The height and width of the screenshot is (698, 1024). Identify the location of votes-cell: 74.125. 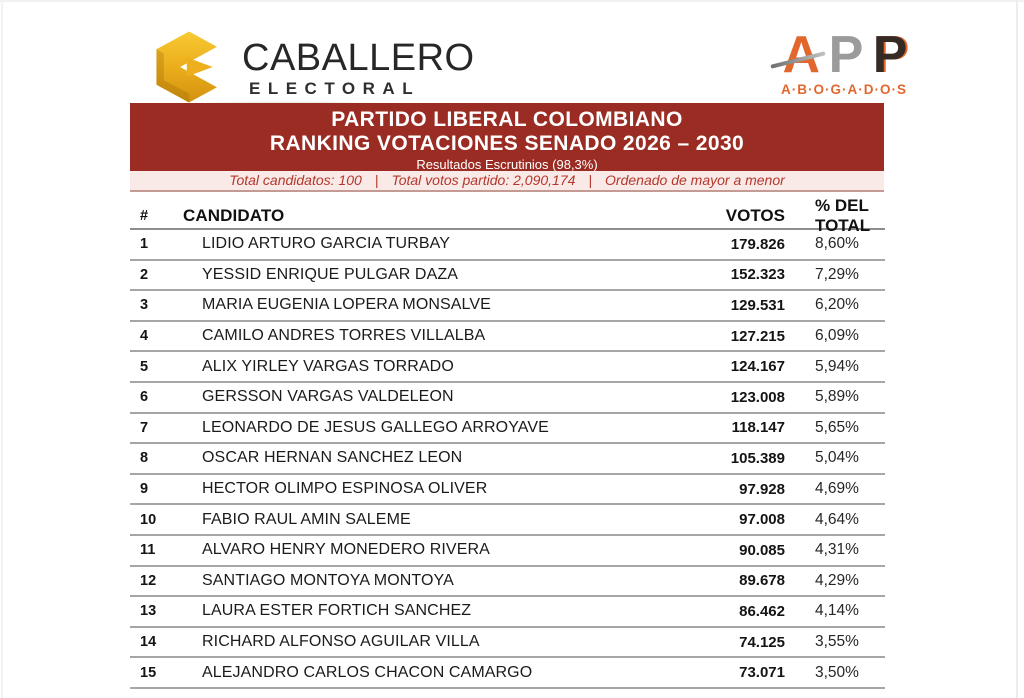
(762, 642).